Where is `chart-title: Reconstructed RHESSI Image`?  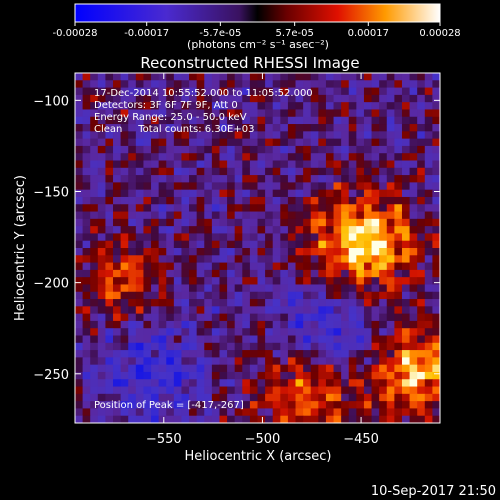
chart-title: Reconstructed RHESSI Image is located at coordinates (249, 63).